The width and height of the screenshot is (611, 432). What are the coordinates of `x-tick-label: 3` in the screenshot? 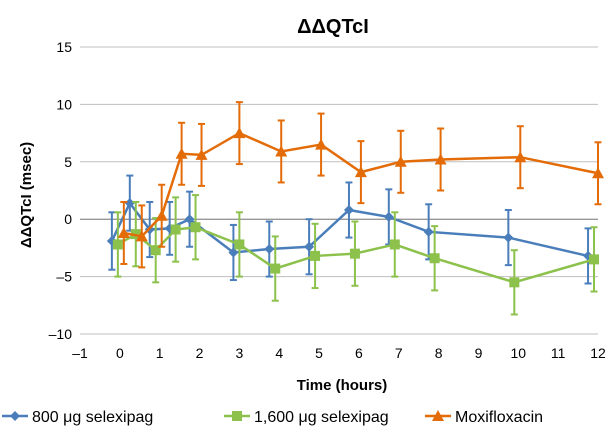 It's located at (239, 353).